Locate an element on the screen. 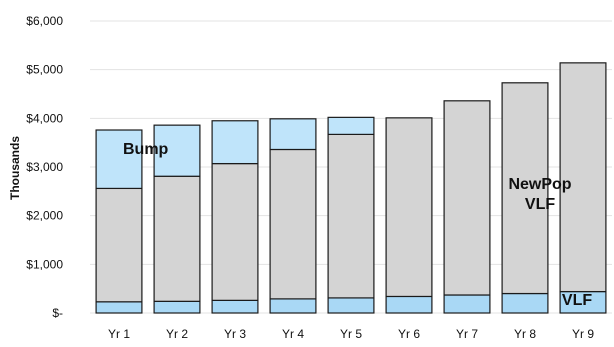  y-tick-label: $6,000 is located at coordinates (44, 21).